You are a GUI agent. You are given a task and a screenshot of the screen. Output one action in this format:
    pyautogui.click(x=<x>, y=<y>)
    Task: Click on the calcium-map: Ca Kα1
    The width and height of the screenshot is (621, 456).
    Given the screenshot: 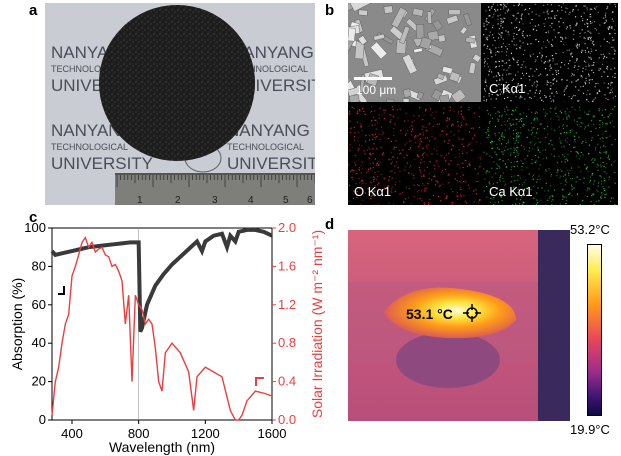 What is the action you would take?
    pyautogui.click(x=549, y=155)
    